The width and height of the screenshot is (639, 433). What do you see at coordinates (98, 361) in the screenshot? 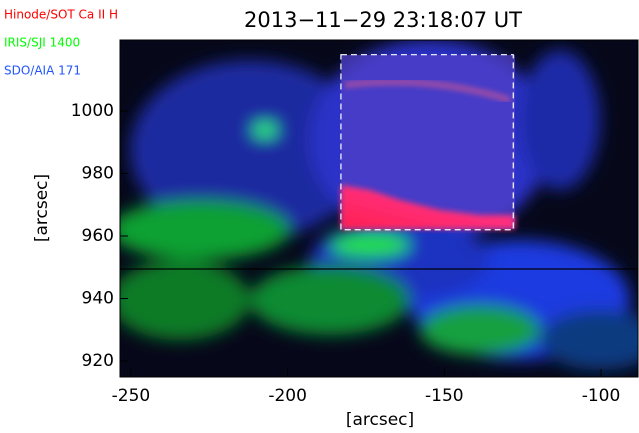
I see `y-tick-label: 920` at bounding box center [98, 361].